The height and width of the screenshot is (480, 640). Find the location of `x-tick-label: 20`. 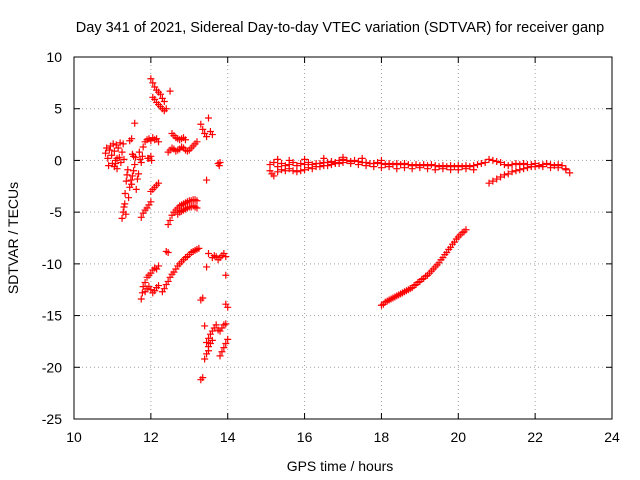

x-tick-label: 20 is located at coordinates (458, 437).